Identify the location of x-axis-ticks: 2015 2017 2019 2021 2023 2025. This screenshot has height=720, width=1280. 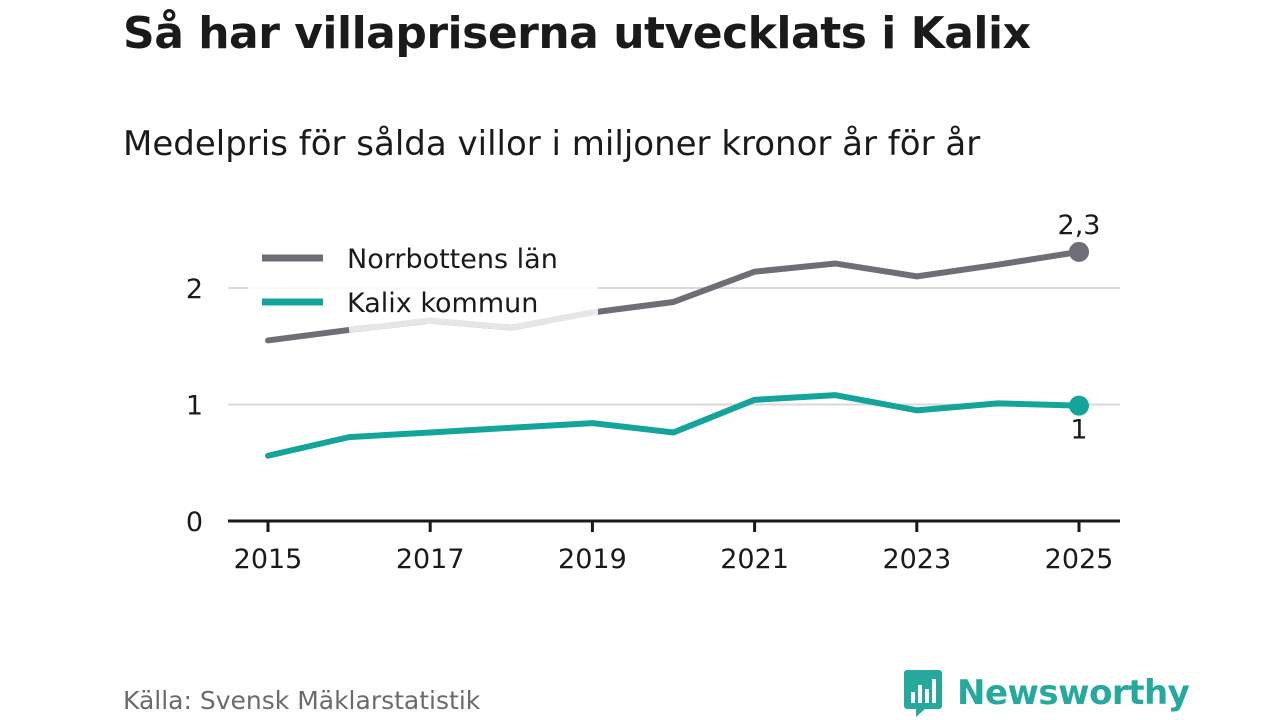
(674, 548).